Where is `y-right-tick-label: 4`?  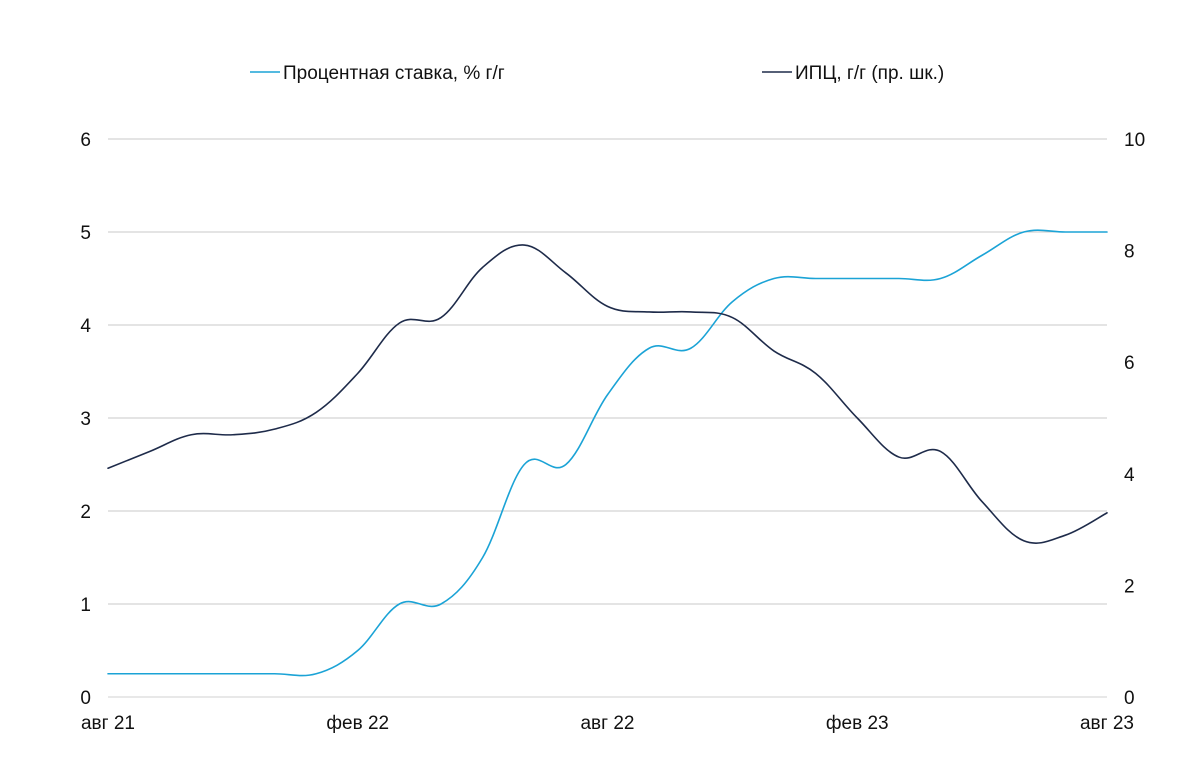
y-right-tick-label: 4 is located at coordinates (1129, 475).